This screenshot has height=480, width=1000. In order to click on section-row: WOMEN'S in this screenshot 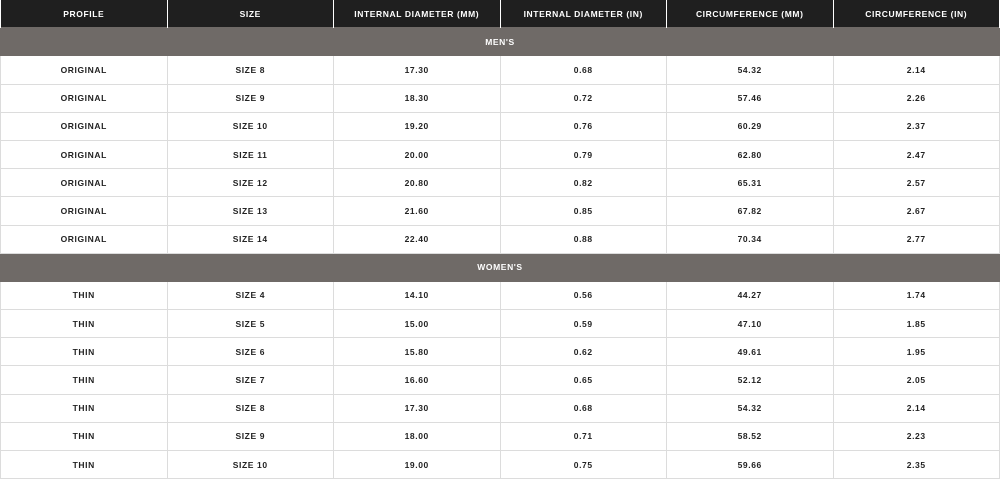, I will do `click(500, 267)`.